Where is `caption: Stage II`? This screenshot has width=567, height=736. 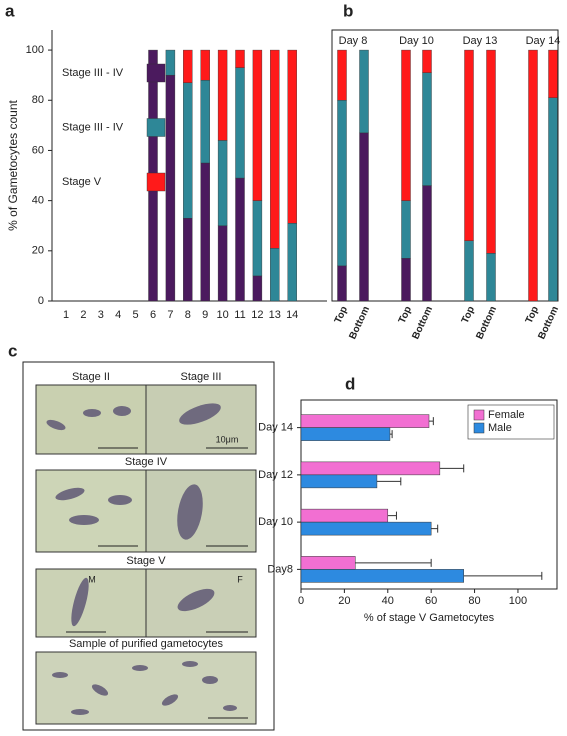
caption: Stage II is located at coordinates (91, 377).